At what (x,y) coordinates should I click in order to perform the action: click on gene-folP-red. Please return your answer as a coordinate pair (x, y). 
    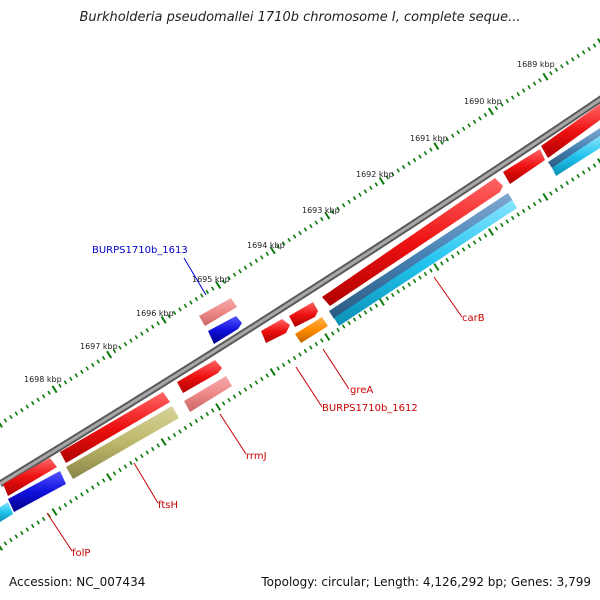
    Looking at the image, I should click on (30, 477).